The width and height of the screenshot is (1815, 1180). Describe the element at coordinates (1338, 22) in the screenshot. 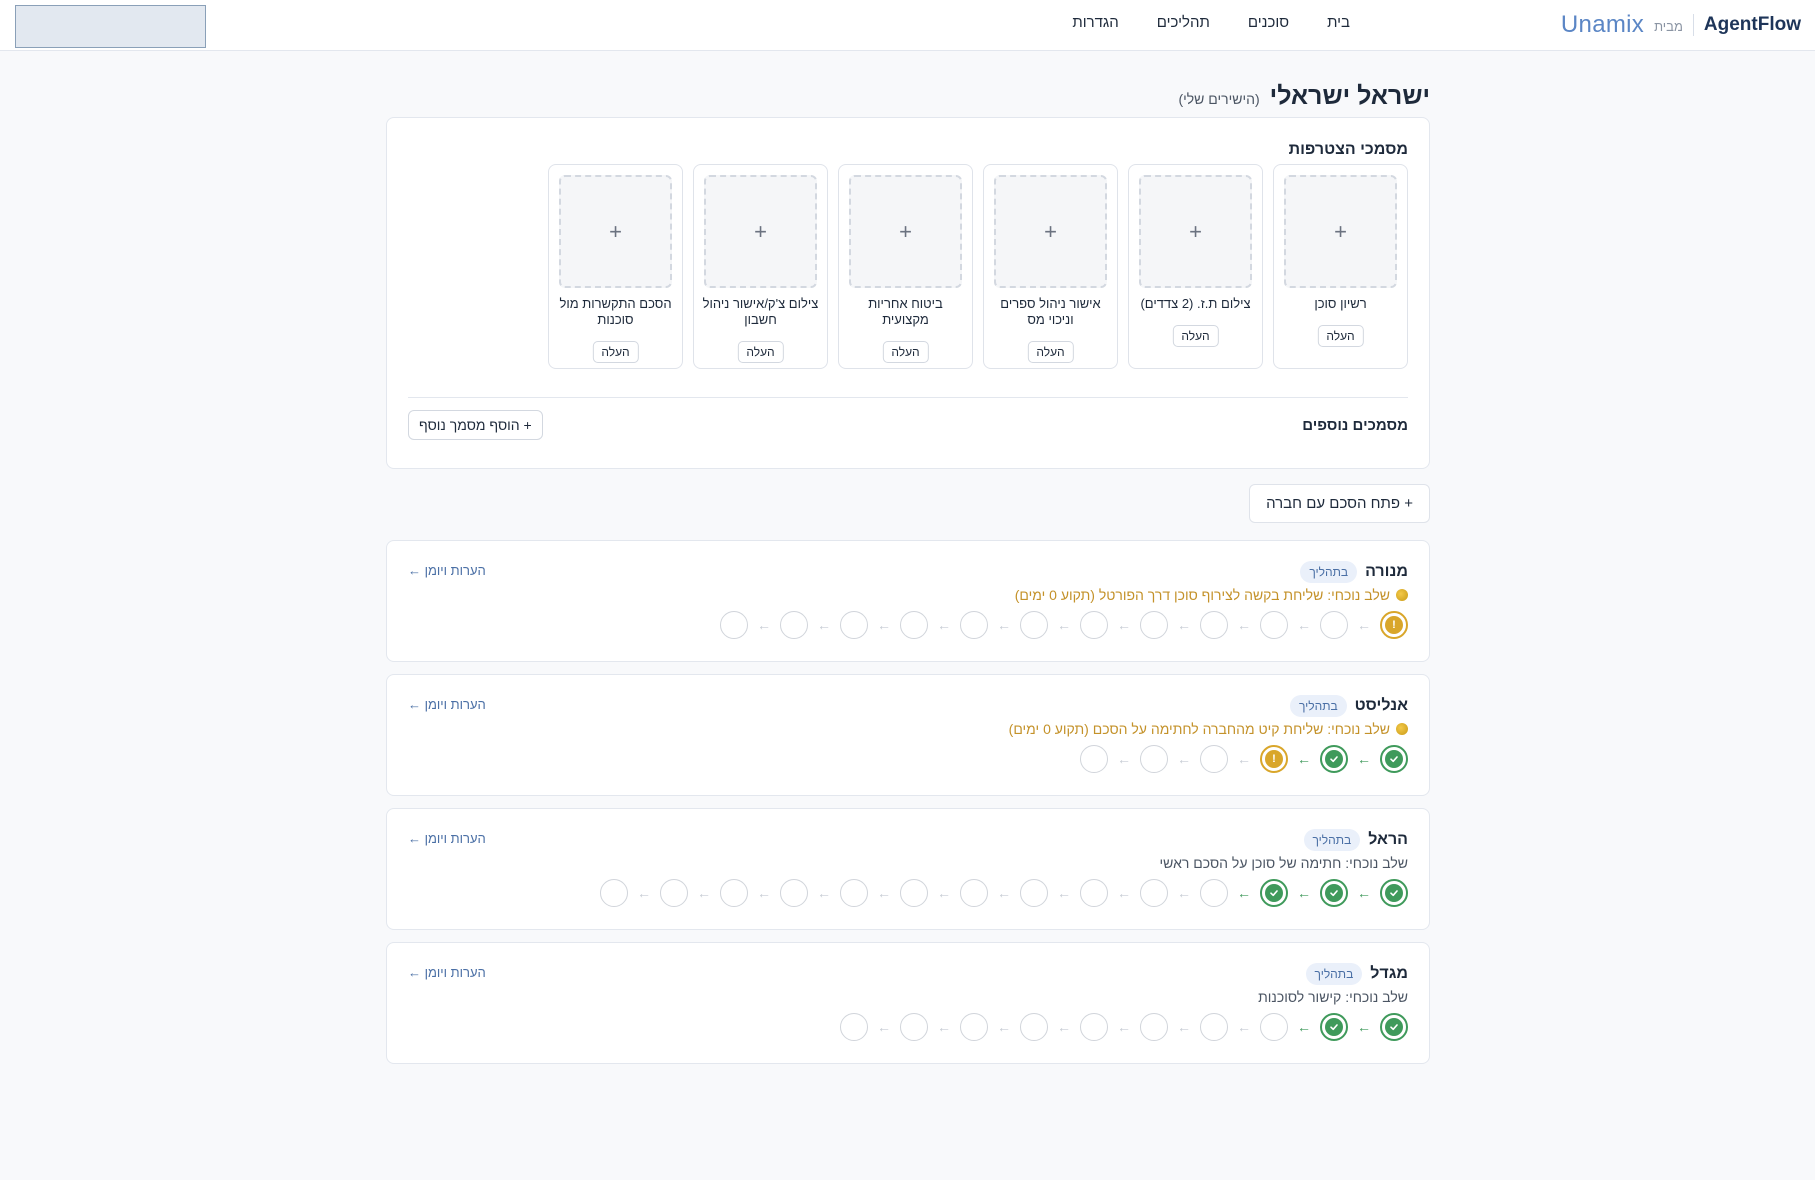

I see `nav-item-home: בית` at that location.